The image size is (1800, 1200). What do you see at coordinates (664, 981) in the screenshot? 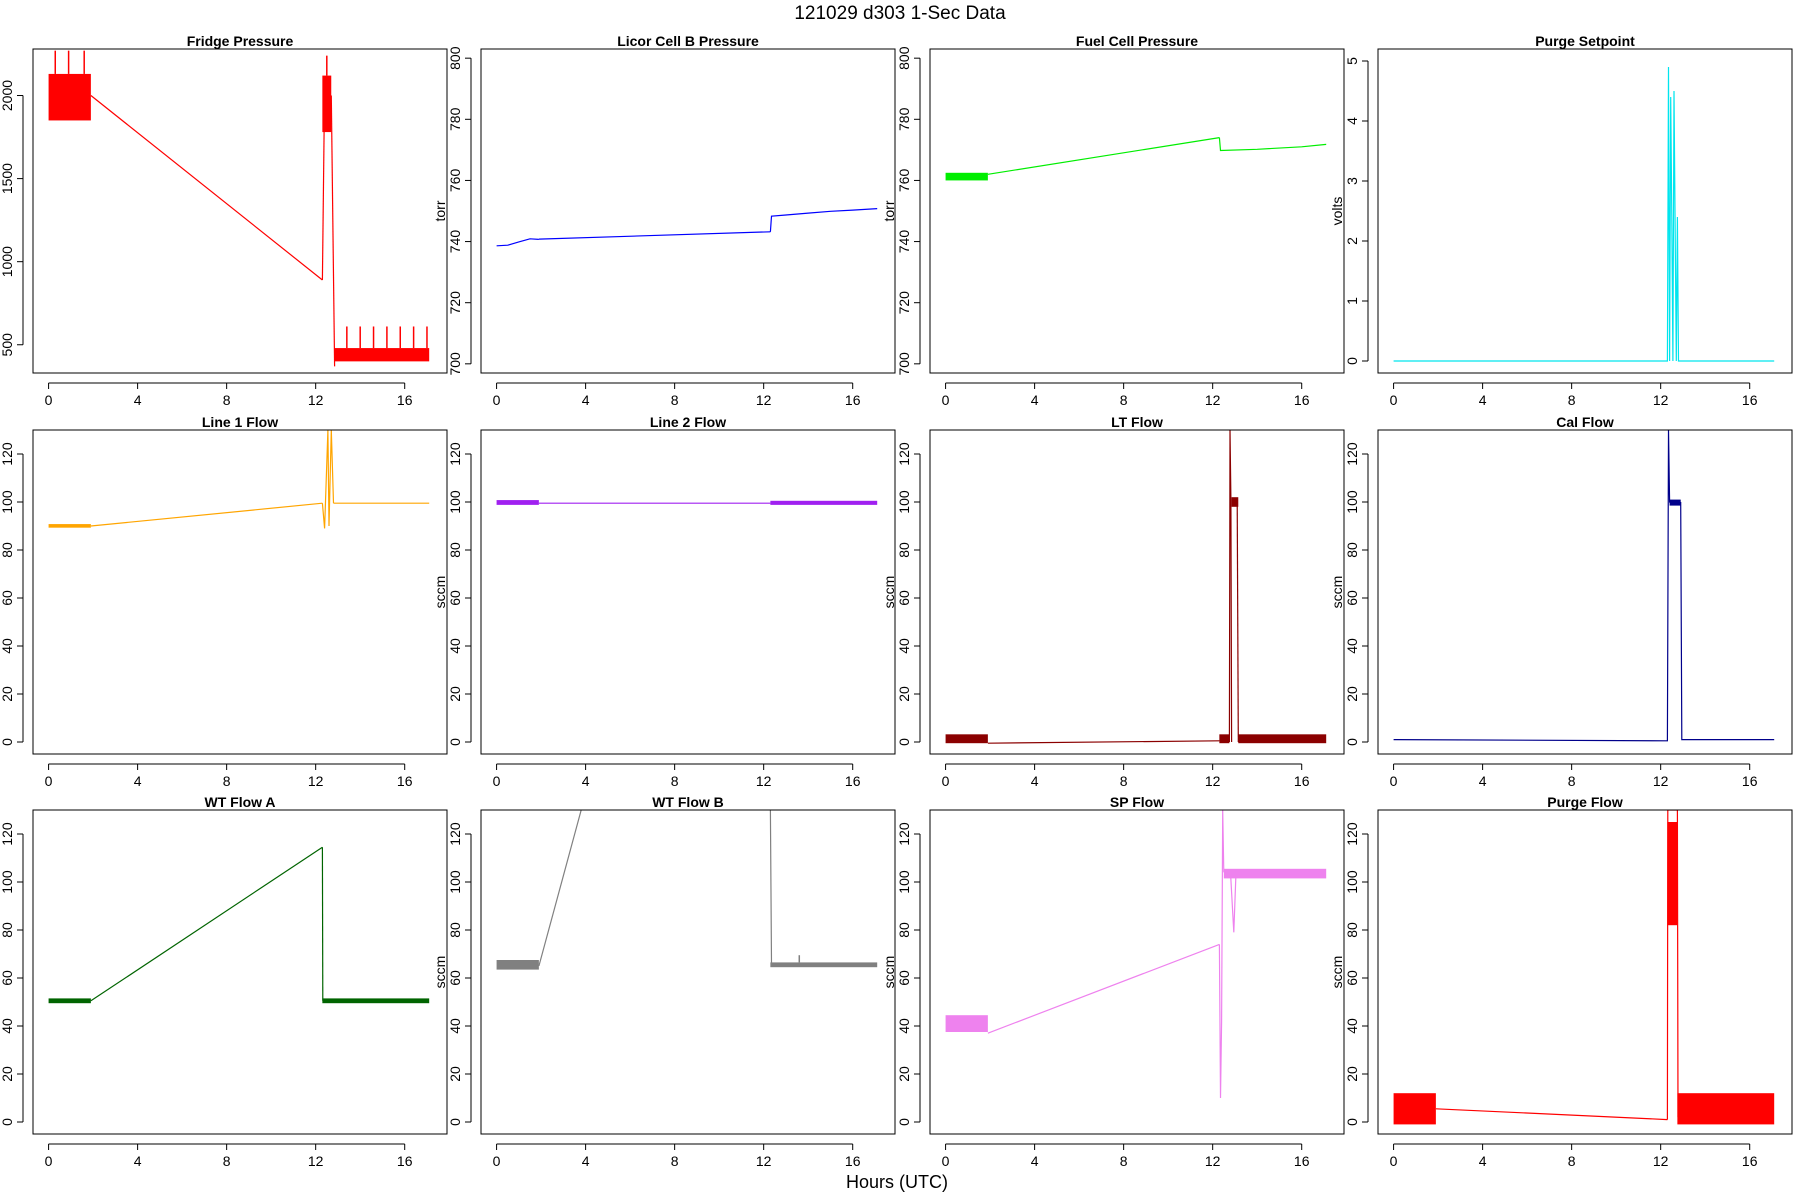
I see `chart-panel-9: WT Flow B 0 4 8 12 16 0 20 40 60 80 100 120 sccm` at bounding box center [664, 981].